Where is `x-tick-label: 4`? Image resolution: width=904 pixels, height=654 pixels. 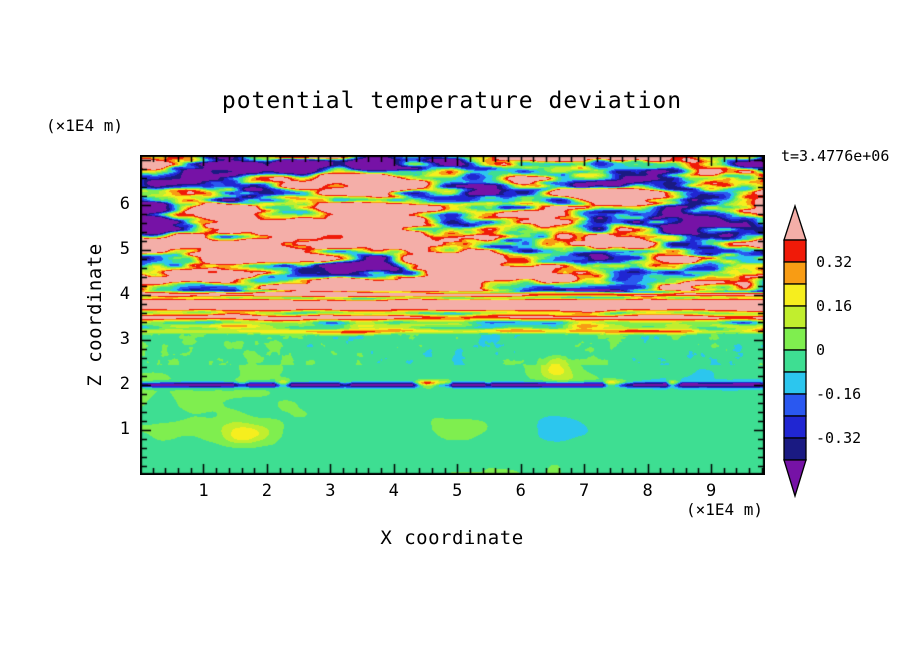 x-tick-label: 4 is located at coordinates (393, 491).